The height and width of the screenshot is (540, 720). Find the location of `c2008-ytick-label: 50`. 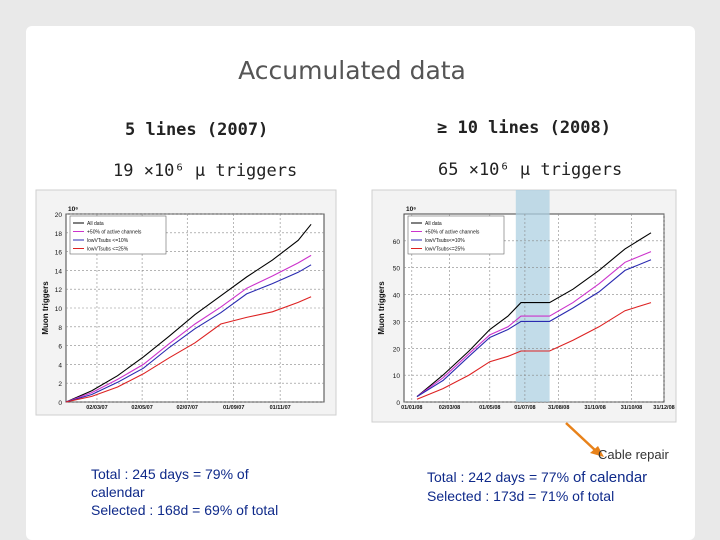

c2008-ytick-label: 50 is located at coordinates (397, 269).